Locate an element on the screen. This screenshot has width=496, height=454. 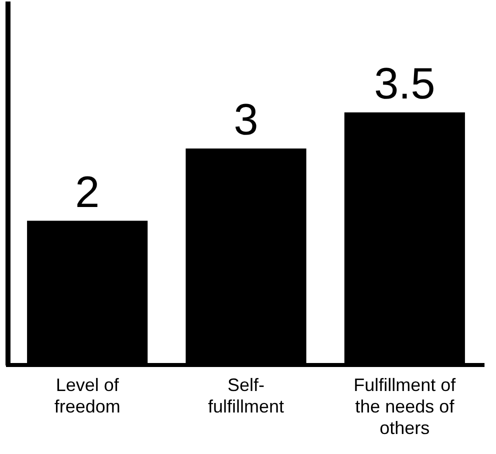
data-label: 2 is located at coordinates (87, 192).